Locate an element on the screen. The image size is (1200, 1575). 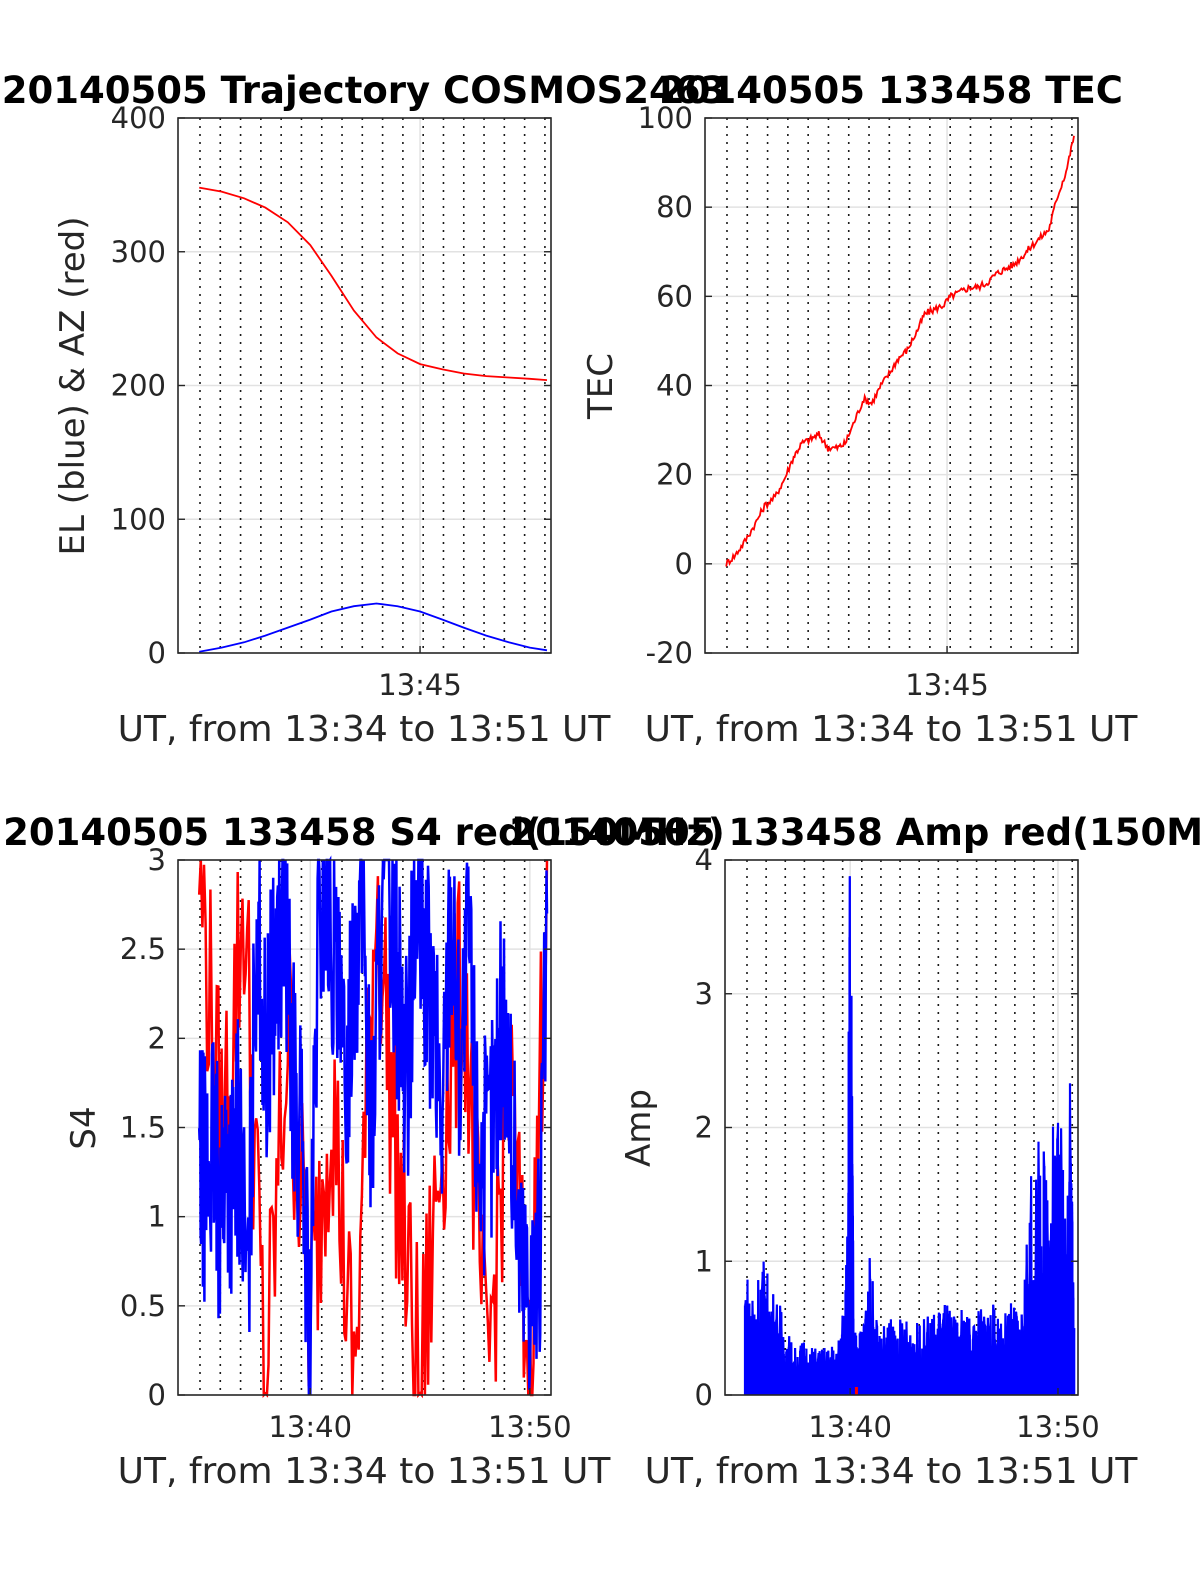
amp-xlabel: UT, from 13:34 to 13:51 UT is located at coordinates (892, 1471).